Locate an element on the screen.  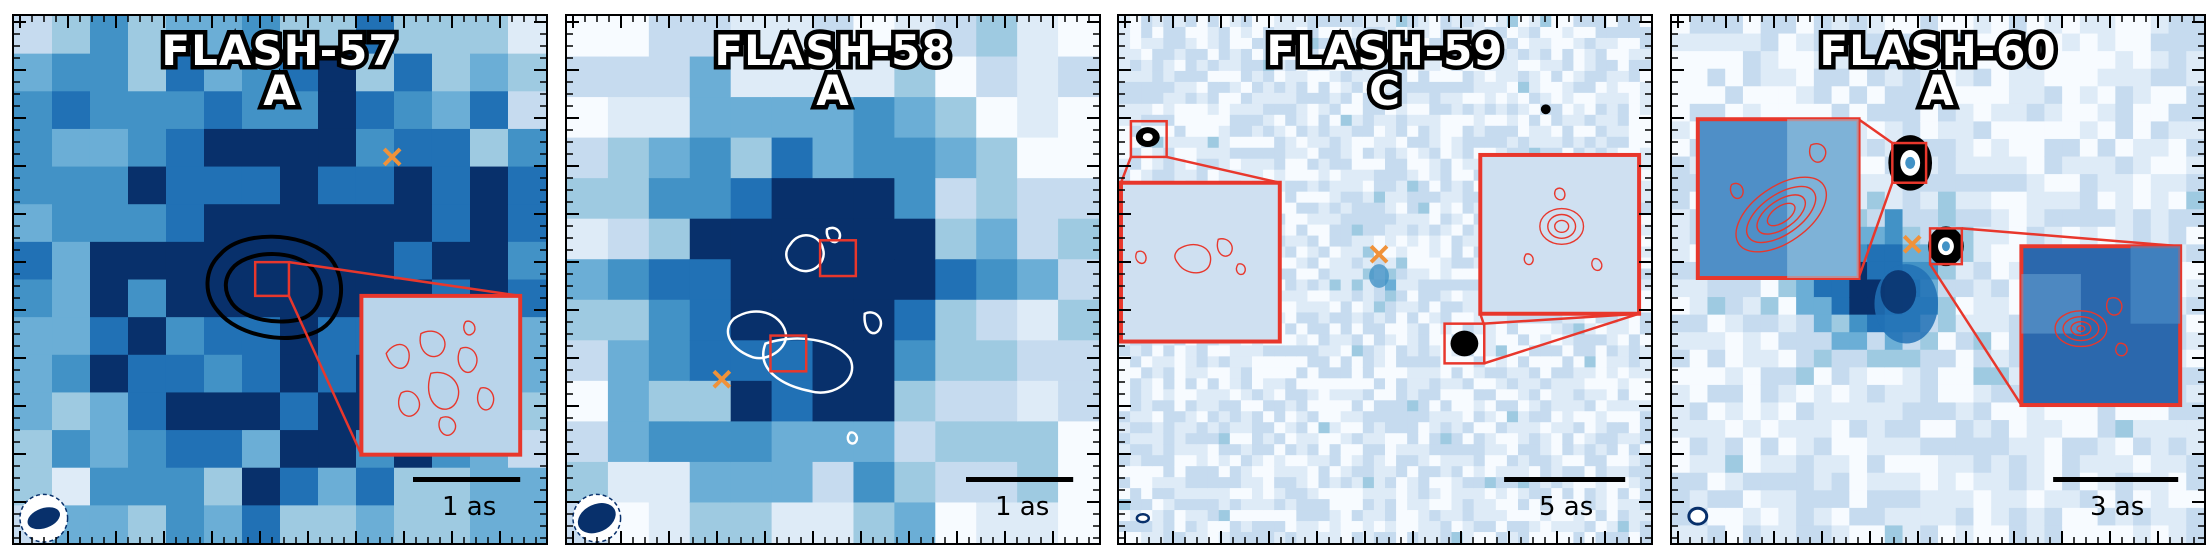
panel-title: FLASH-58 is located at coordinates (832, 50).